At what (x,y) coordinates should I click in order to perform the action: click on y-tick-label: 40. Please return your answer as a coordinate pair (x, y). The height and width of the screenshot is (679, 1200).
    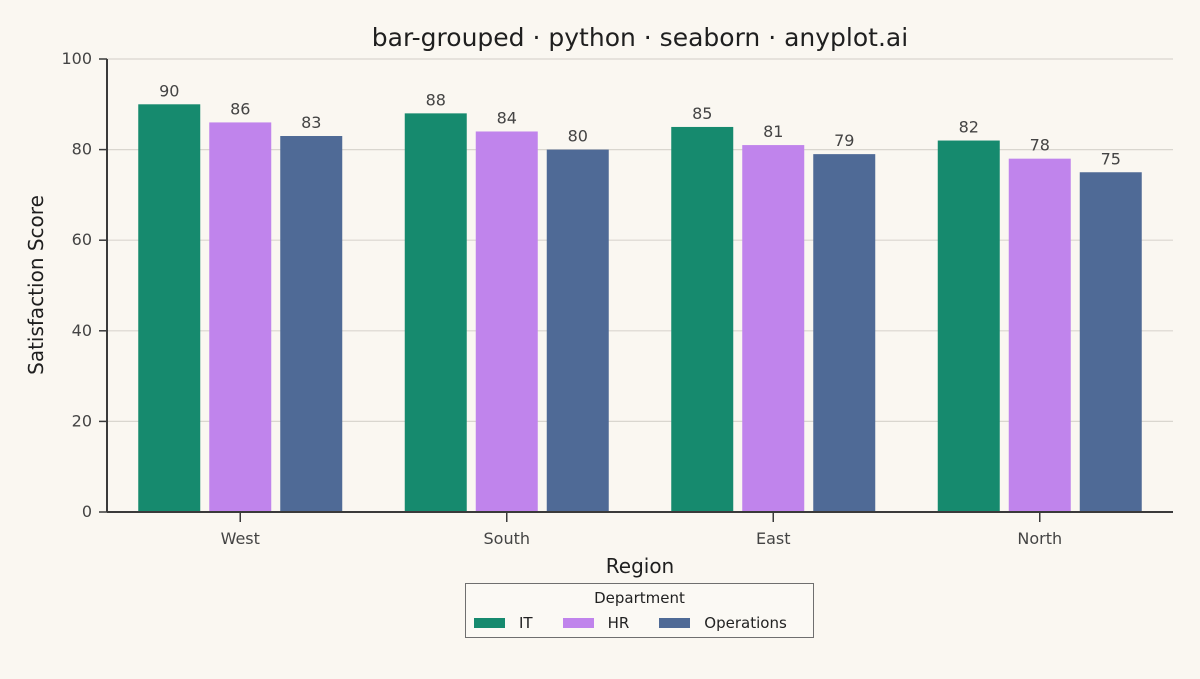
    Looking at the image, I should click on (82, 330).